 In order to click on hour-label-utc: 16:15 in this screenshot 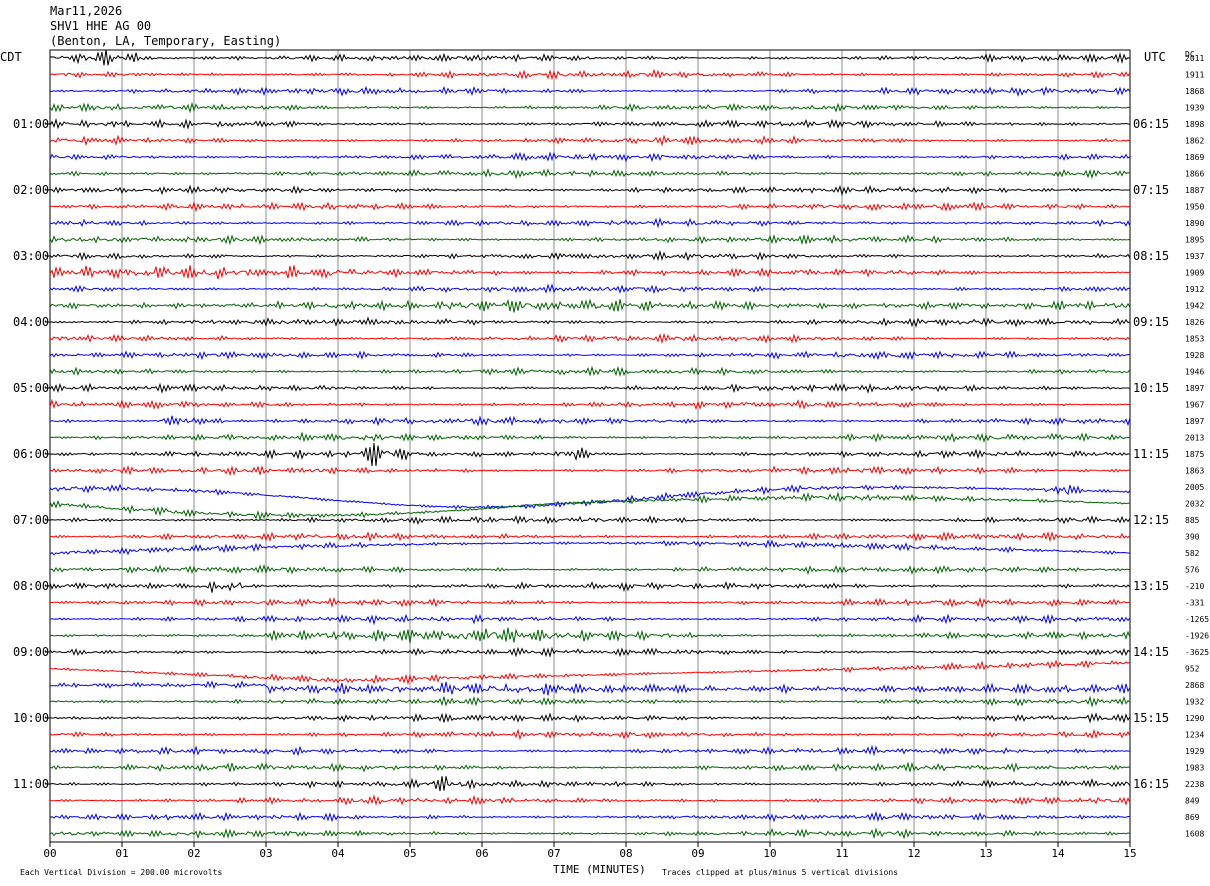, I will do `click(1151, 784)`.